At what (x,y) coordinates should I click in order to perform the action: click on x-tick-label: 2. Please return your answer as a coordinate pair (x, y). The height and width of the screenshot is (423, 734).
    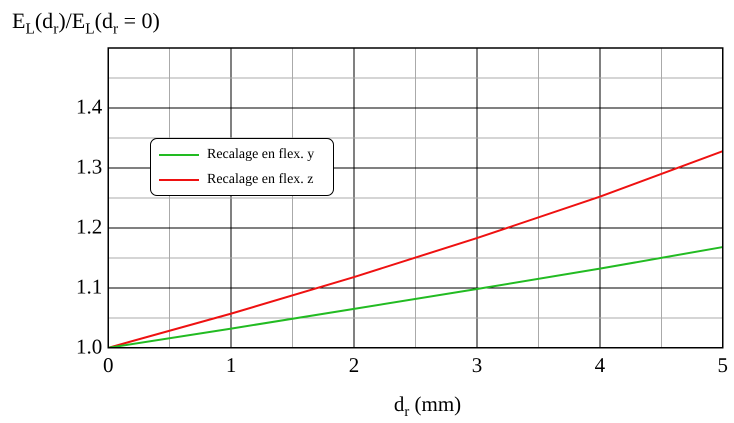
    Looking at the image, I should click on (354, 364).